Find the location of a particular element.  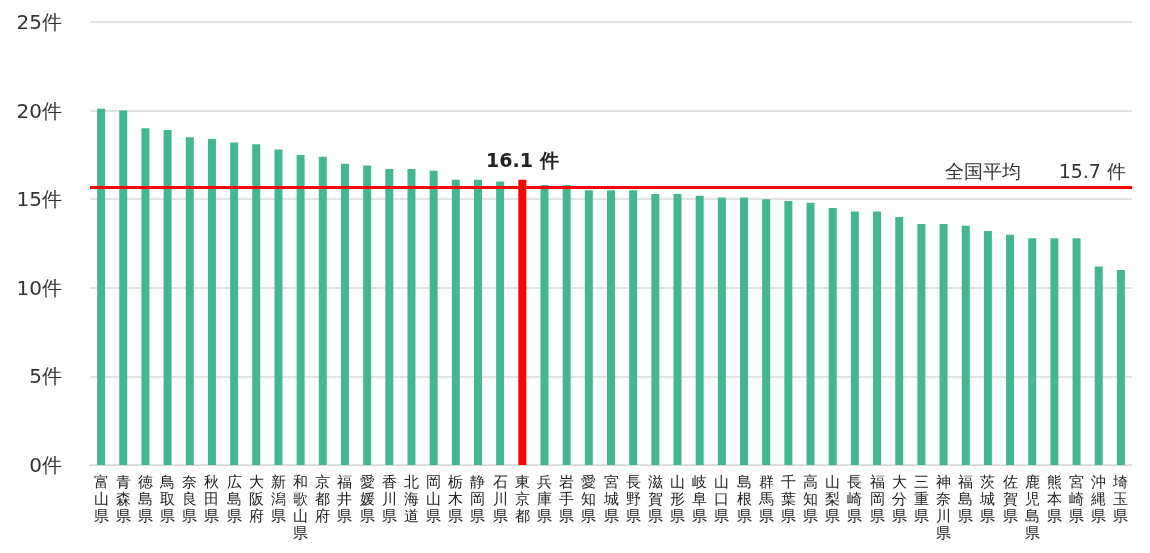

x-tick-label: 島根県 is located at coordinates (744, 498).